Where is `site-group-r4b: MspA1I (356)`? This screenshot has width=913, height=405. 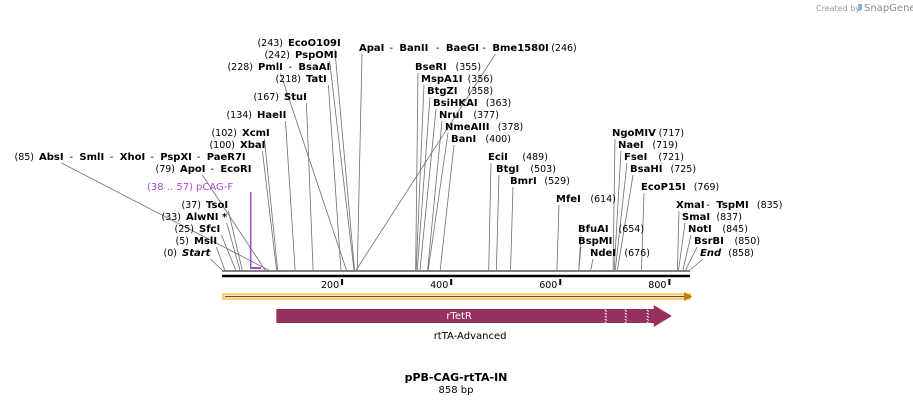
site-group-r4b: MspA1I (356) is located at coordinates (457, 79).